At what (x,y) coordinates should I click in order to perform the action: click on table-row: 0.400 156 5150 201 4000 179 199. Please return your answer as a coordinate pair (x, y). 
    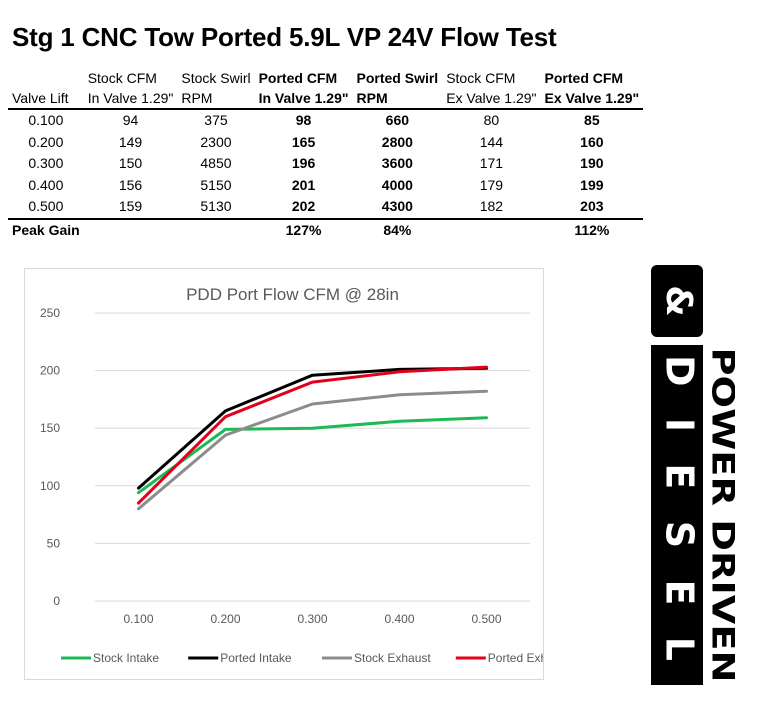
    Looking at the image, I should click on (325, 186).